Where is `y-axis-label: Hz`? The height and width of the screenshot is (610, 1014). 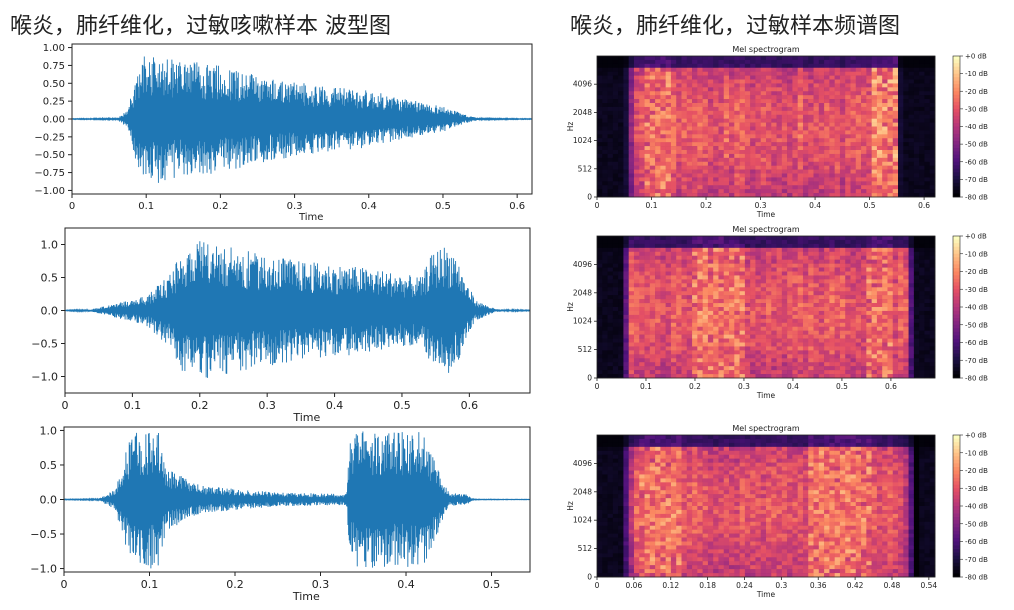 y-axis-label: Hz is located at coordinates (570, 307).